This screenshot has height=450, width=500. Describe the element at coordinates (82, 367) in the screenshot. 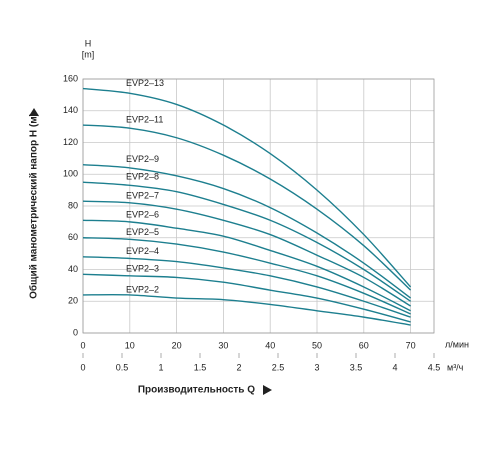

I see `x2-tick-label: 0` at that location.